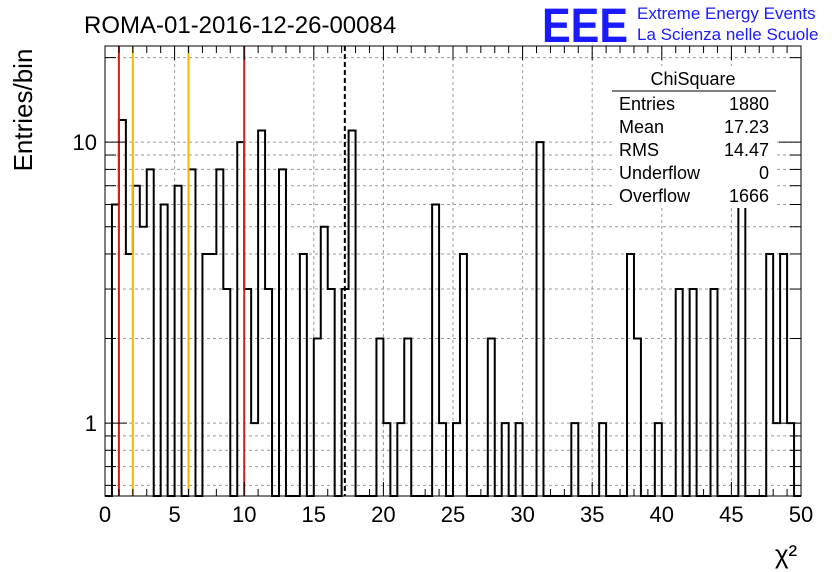  What do you see at coordinates (91, 423) in the screenshot?
I see `y-tick-label: 1` at bounding box center [91, 423].